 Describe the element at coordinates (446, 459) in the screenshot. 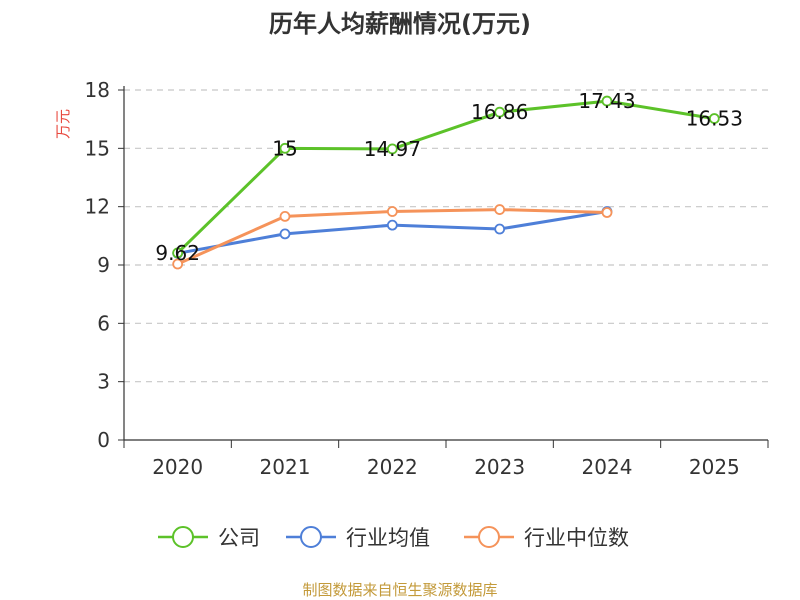

I see `x-tick-labels: 2020 2021 2022 2023 2024 2025` at that location.